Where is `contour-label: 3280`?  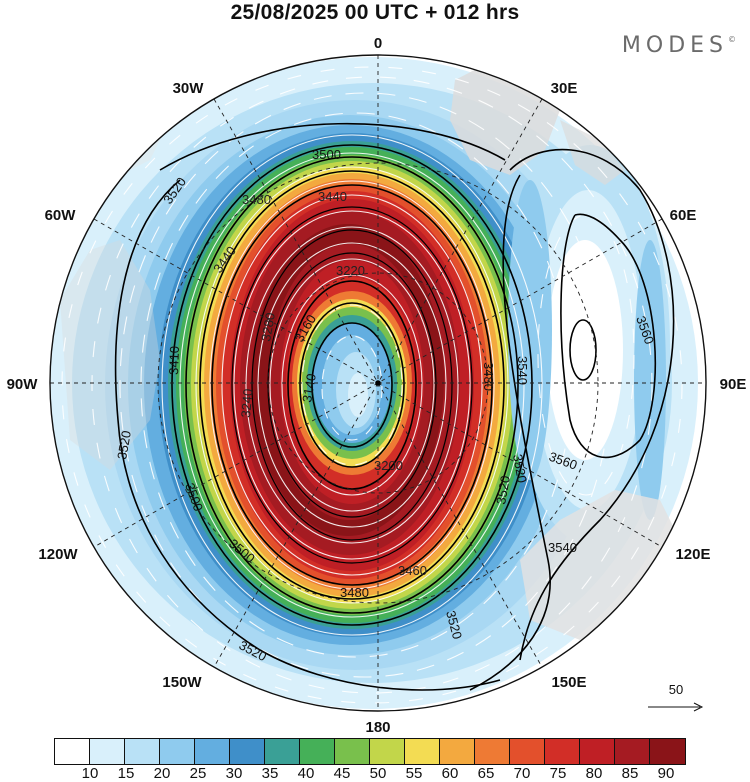
contour-label: 3280 is located at coordinates (268, 326).